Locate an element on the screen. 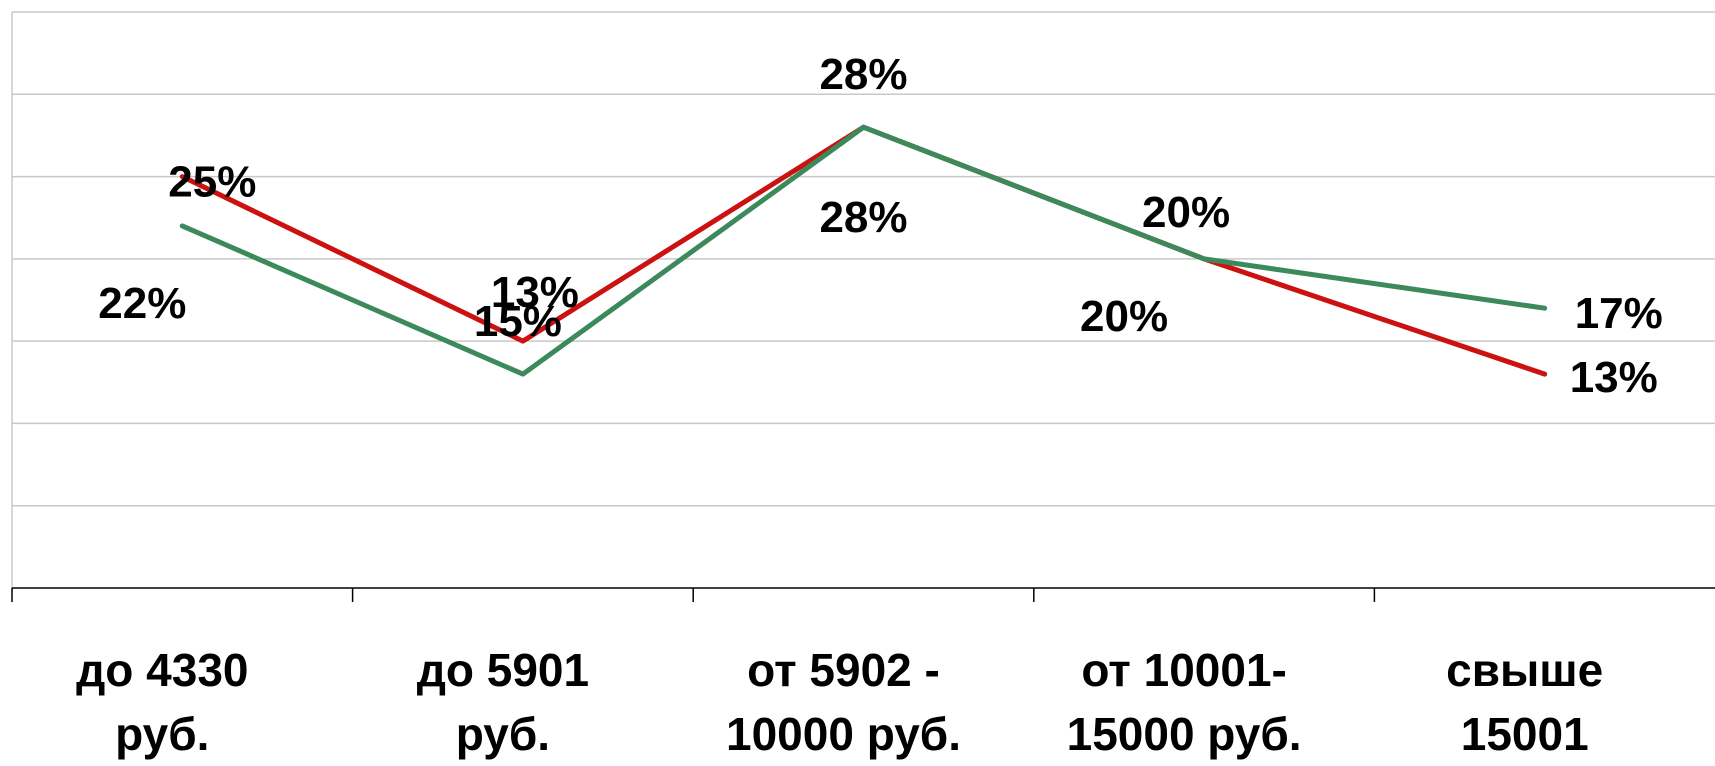  data-label-s1-2: 13% is located at coordinates (535, 292).